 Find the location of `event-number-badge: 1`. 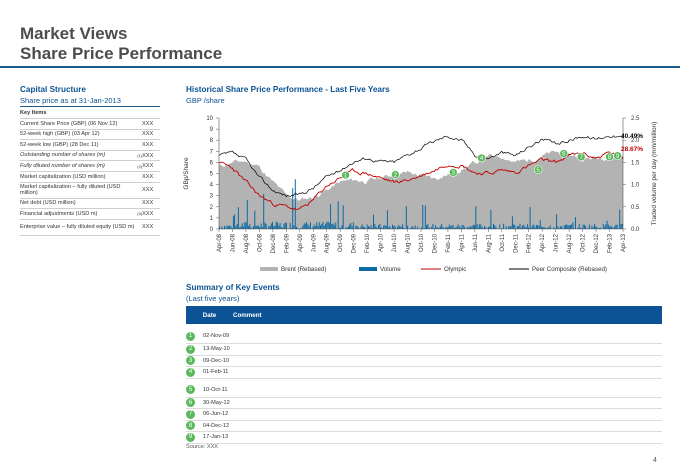

event-number-badge: 1 is located at coordinates (190, 336).